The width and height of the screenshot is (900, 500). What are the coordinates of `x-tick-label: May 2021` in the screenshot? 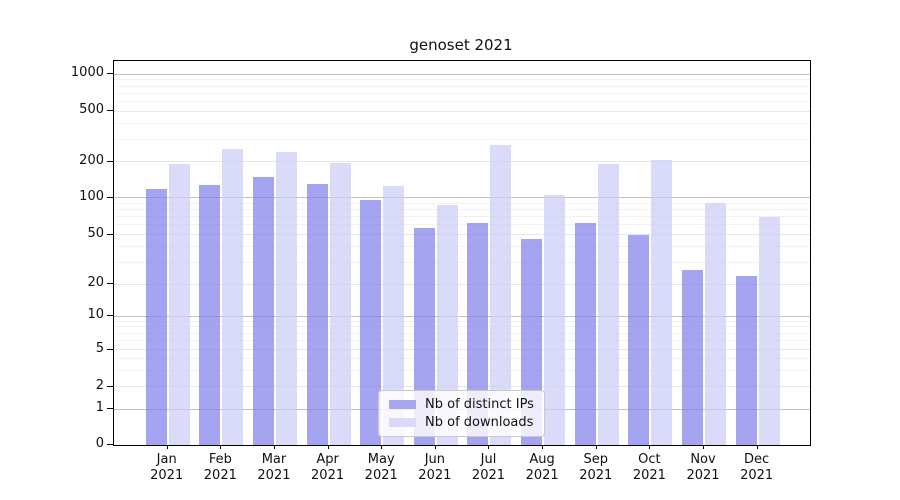 It's located at (381, 468).